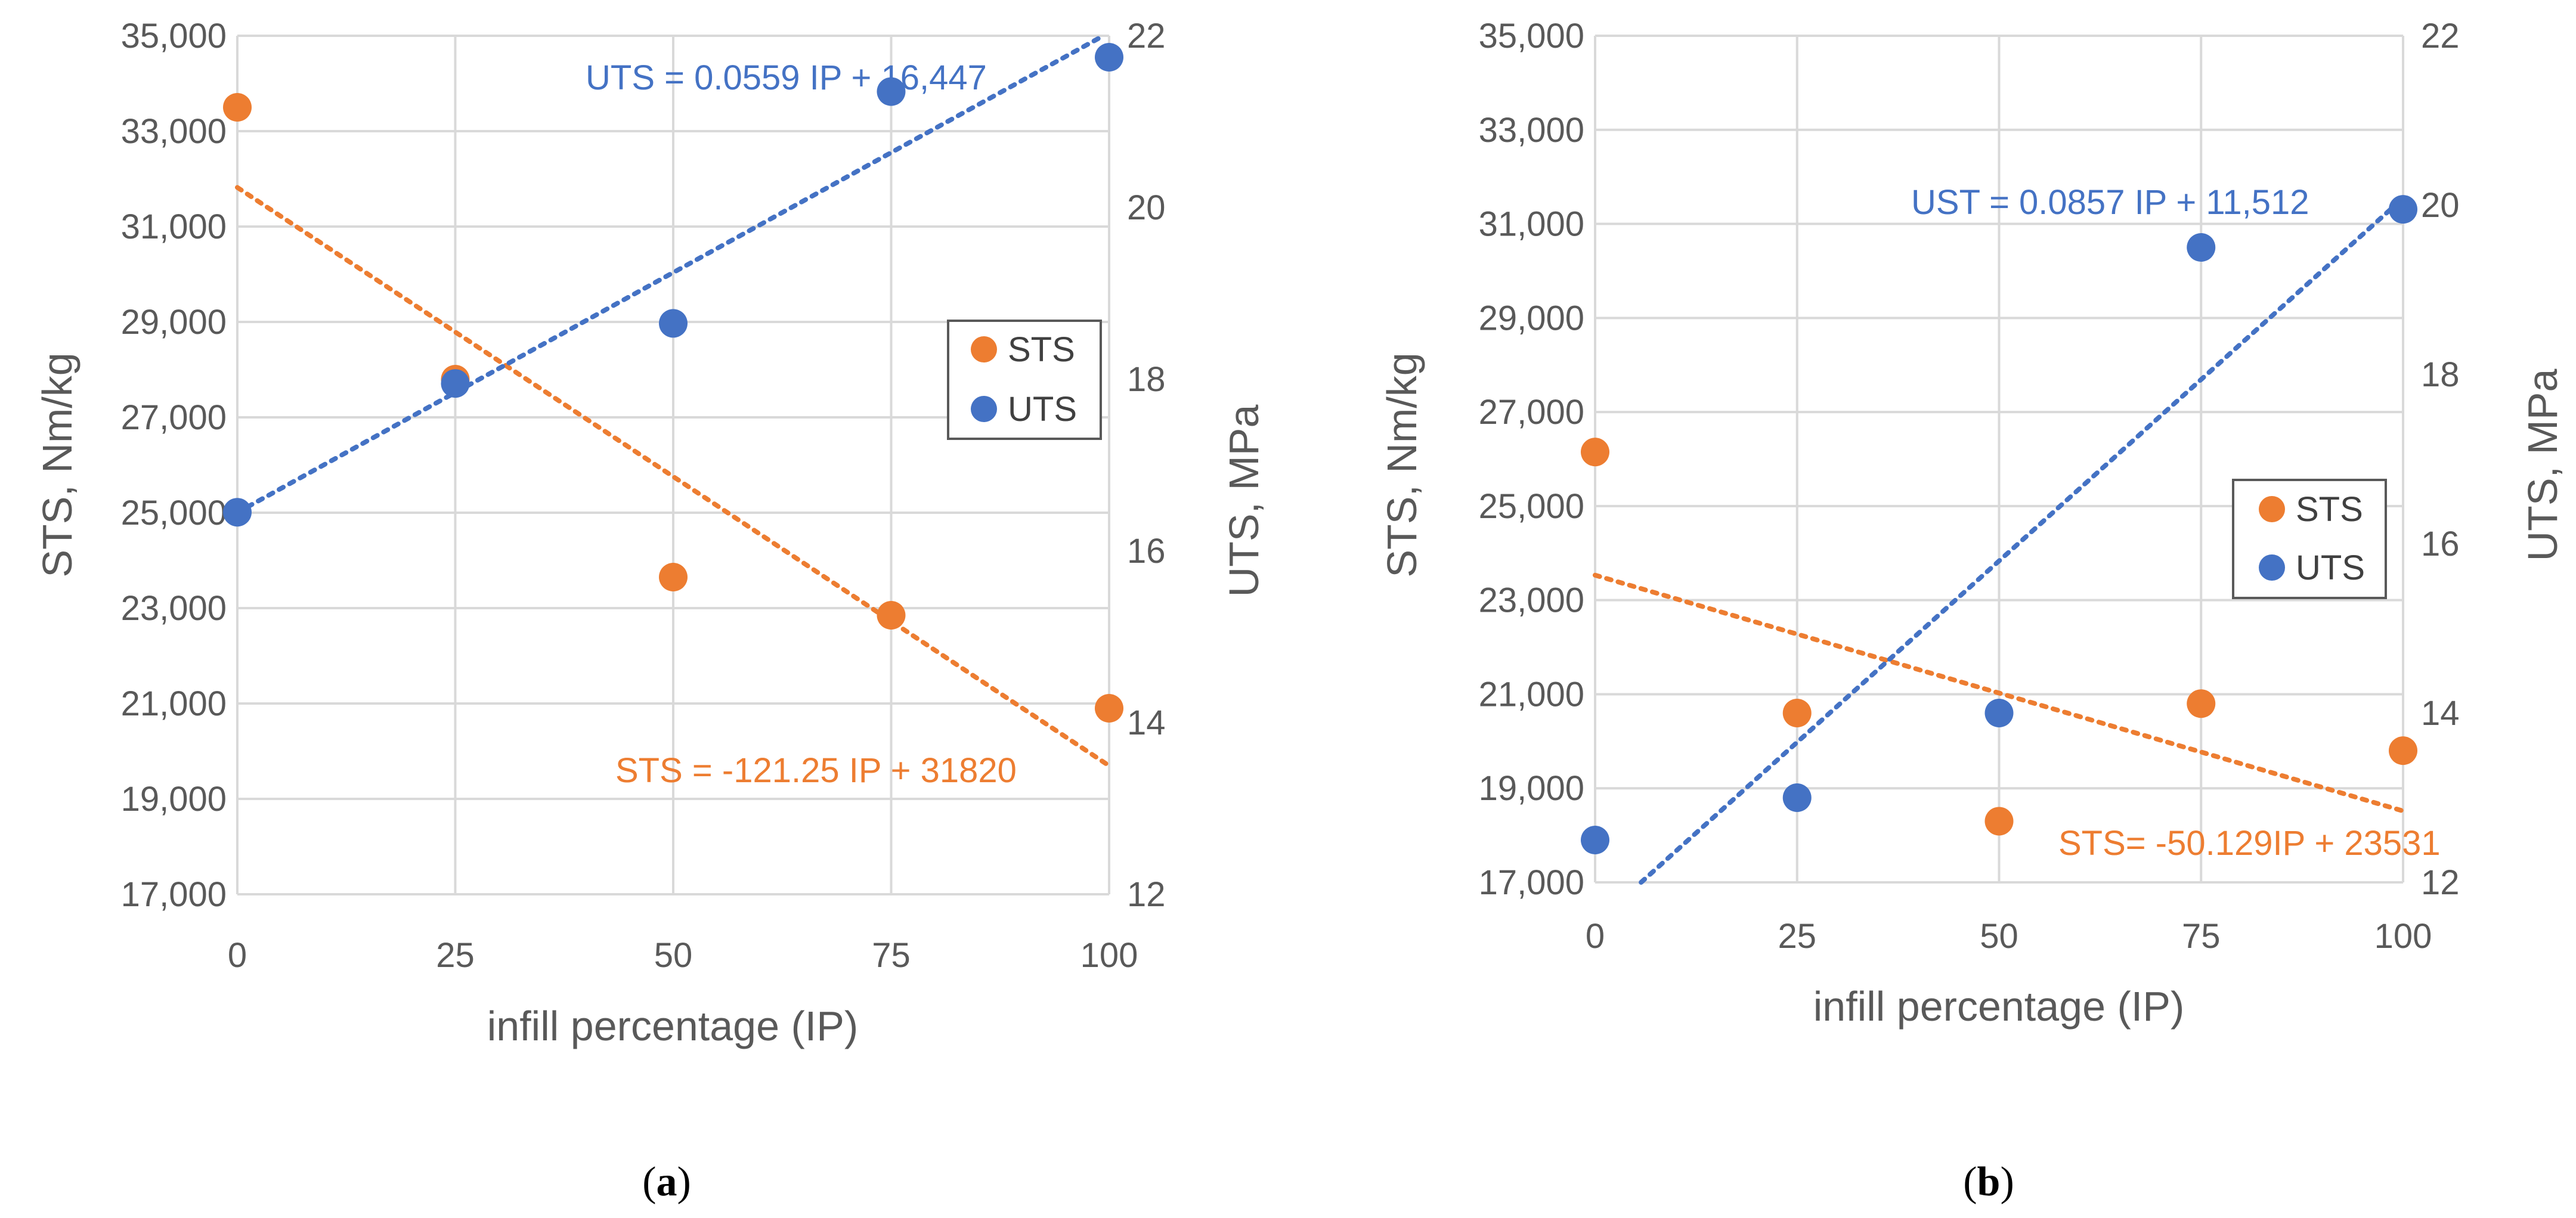  I want to click on chart-a-y-tick-label-3: 23,000, so click(174, 608).